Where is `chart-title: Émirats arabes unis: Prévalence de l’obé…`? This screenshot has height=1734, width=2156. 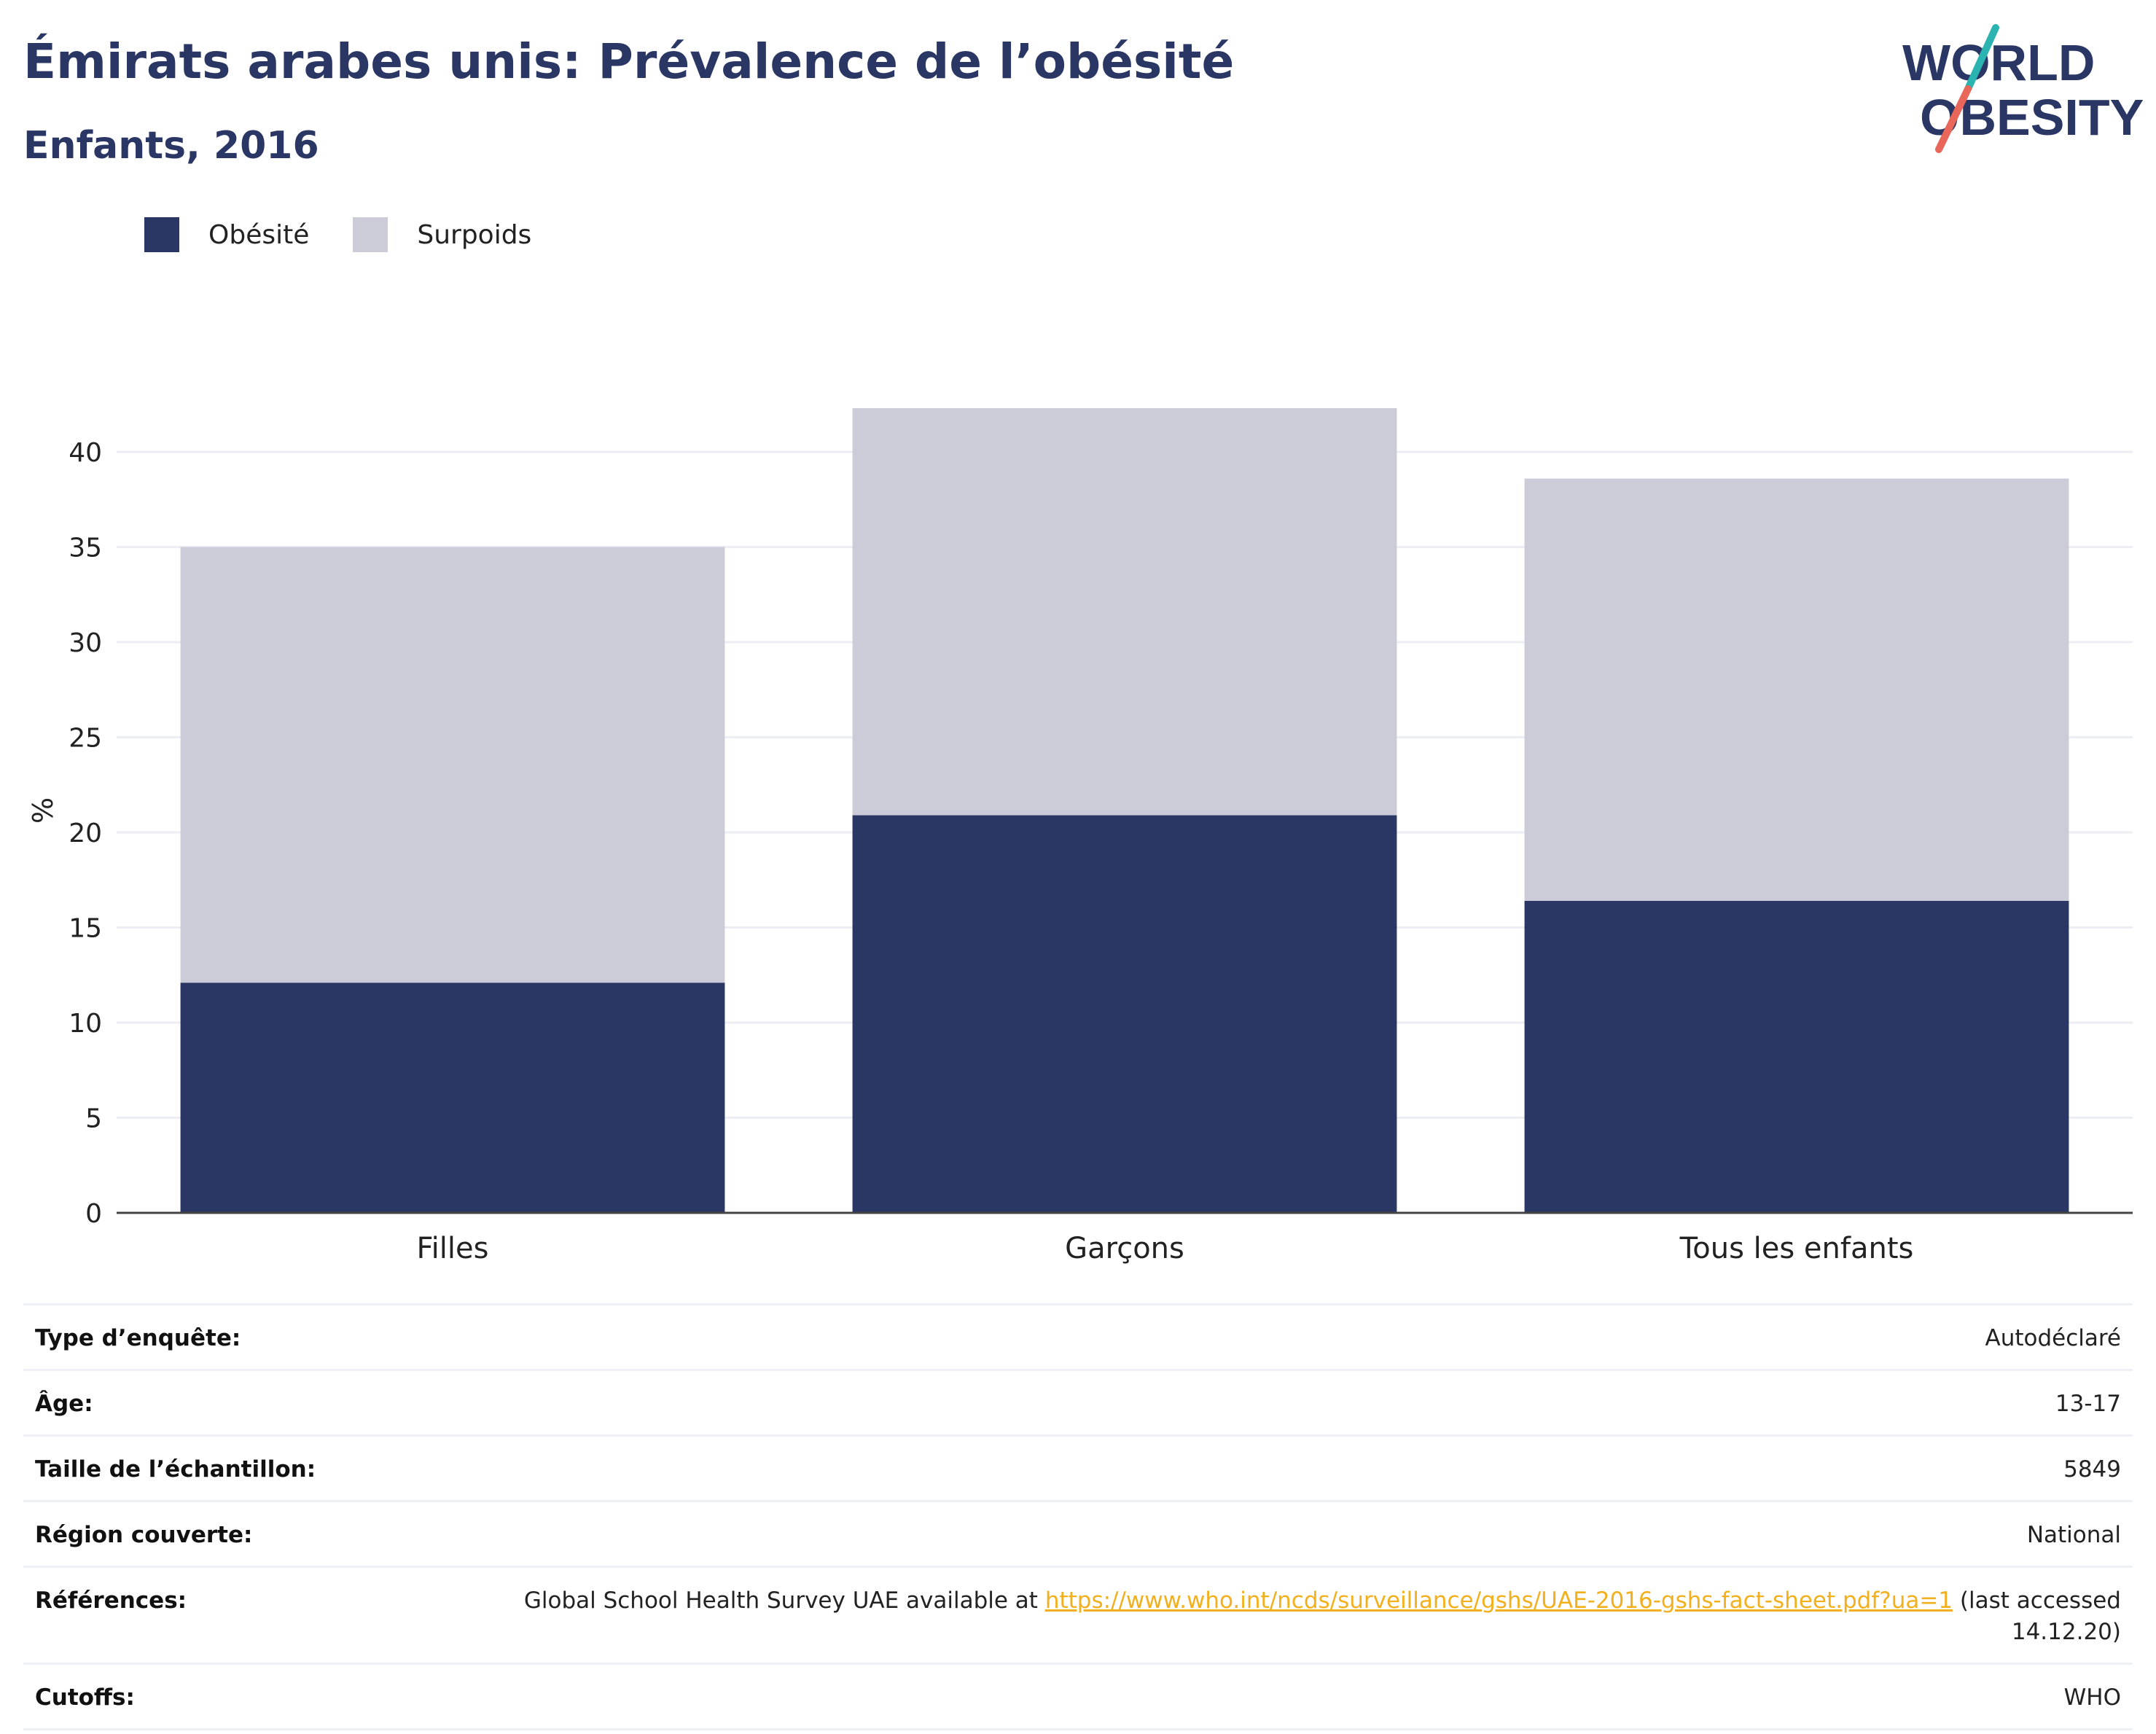 chart-title: Émirats arabes unis: Prévalence de l’obé… is located at coordinates (629, 62).